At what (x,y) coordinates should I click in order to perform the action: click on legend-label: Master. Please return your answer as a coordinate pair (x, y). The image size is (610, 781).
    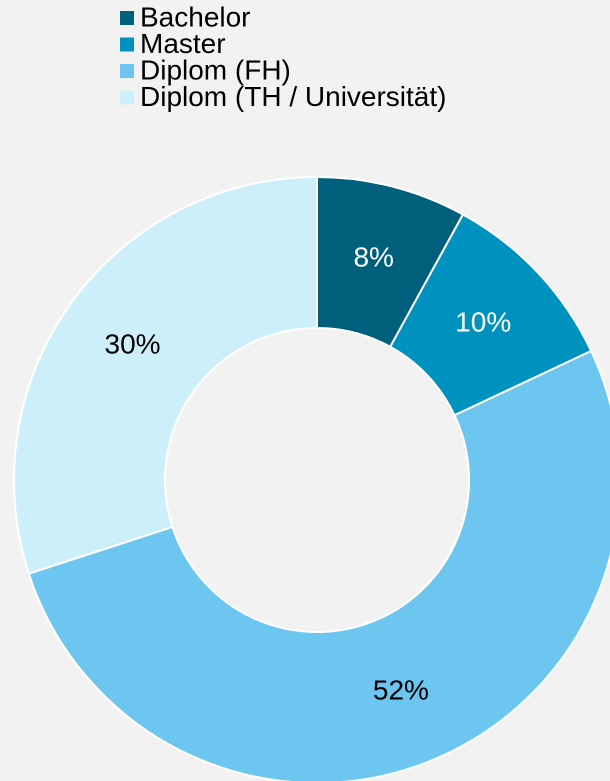
    Looking at the image, I should click on (183, 43).